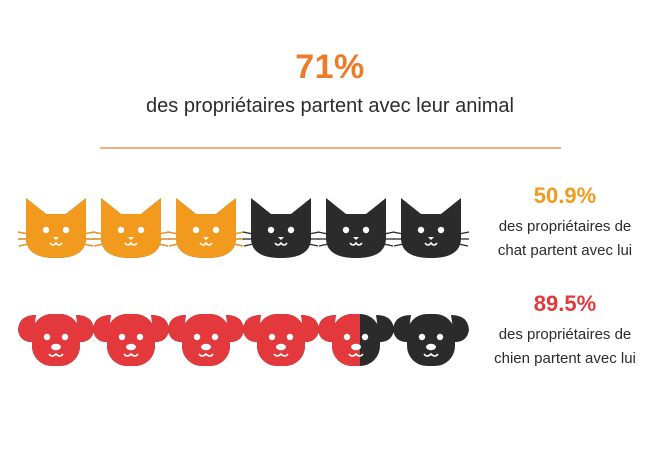  Describe the element at coordinates (565, 358) in the screenshot. I see `dog-stat-line2: chien partent avec lui` at that location.